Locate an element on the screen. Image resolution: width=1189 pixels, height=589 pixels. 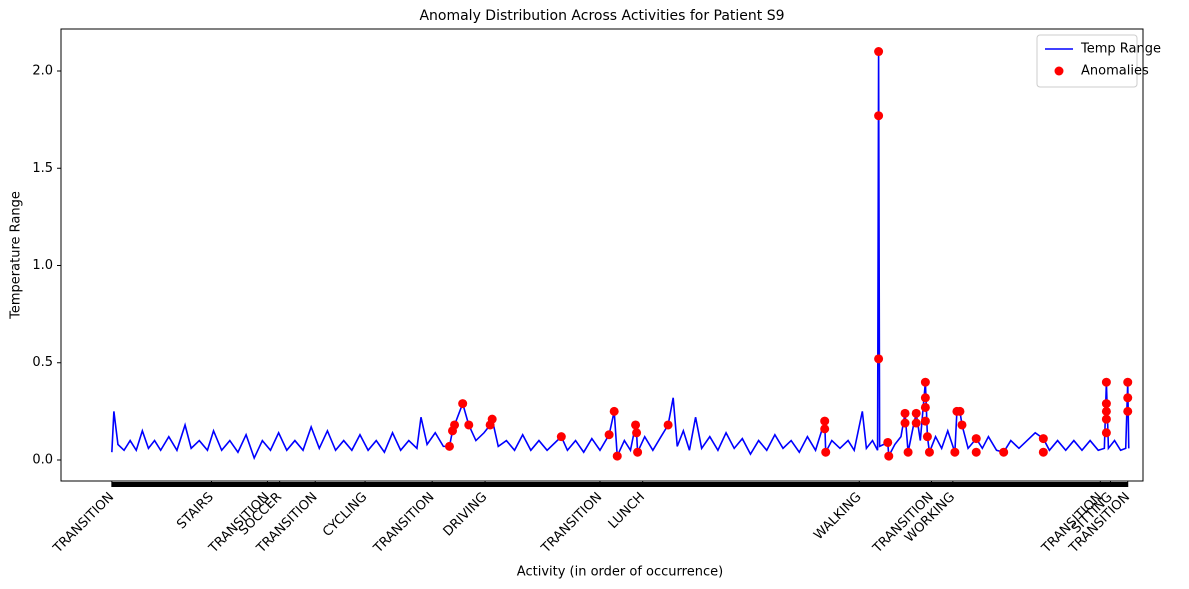
y-tick-label: 1.5 is located at coordinates (42, 168).